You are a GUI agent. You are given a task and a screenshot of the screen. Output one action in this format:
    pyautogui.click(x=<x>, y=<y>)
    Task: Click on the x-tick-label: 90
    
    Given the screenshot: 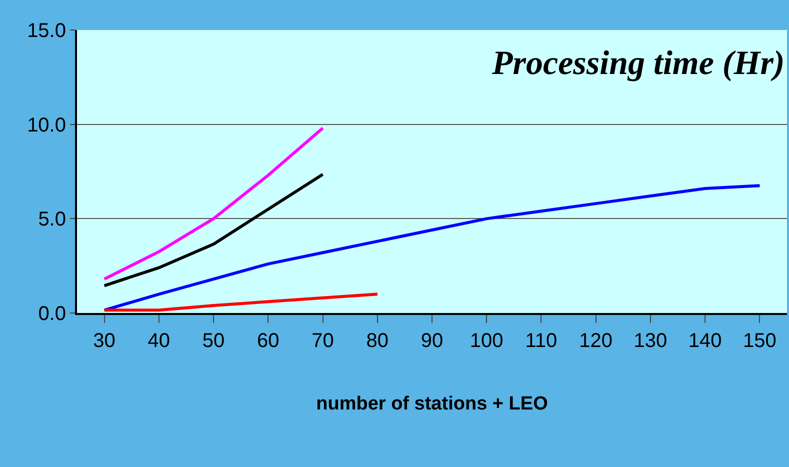 What is the action you would take?
    pyautogui.click(x=432, y=341)
    